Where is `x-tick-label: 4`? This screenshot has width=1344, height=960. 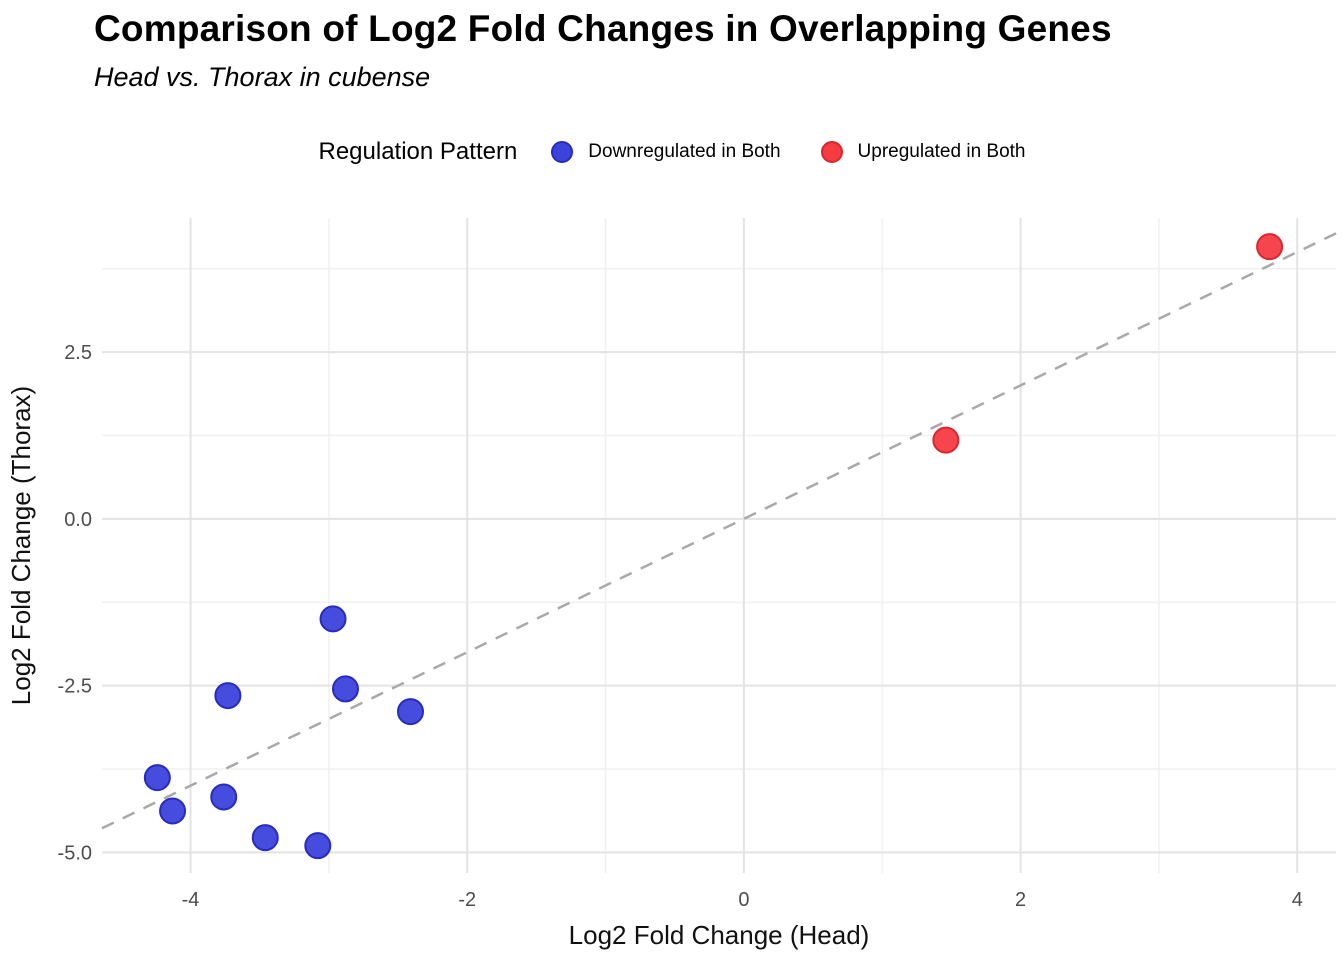 x-tick-label: 4 is located at coordinates (1297, 900).